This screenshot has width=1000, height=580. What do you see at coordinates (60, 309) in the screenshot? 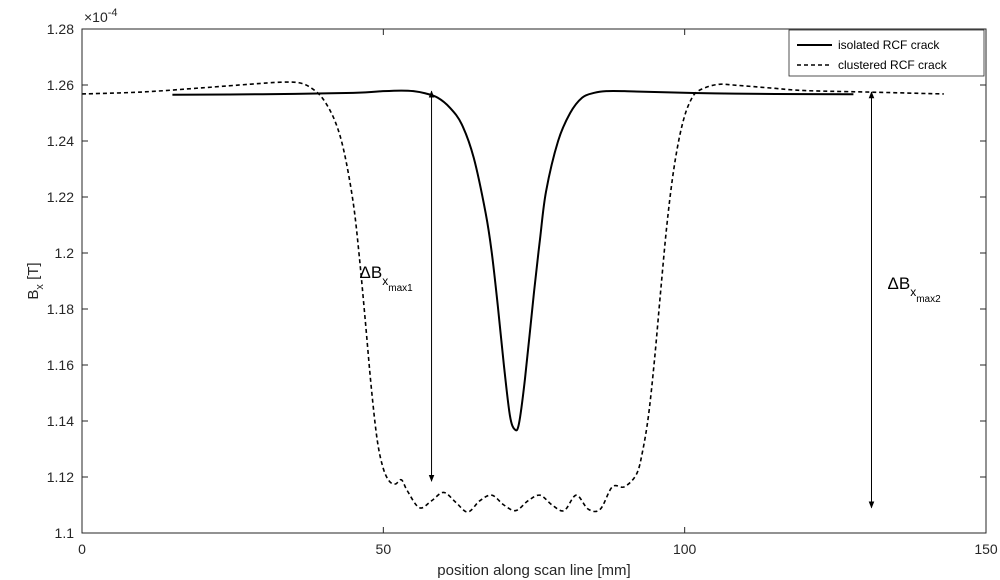
I see `y-tick-label: 1.18` at bounding box center [60, 309].